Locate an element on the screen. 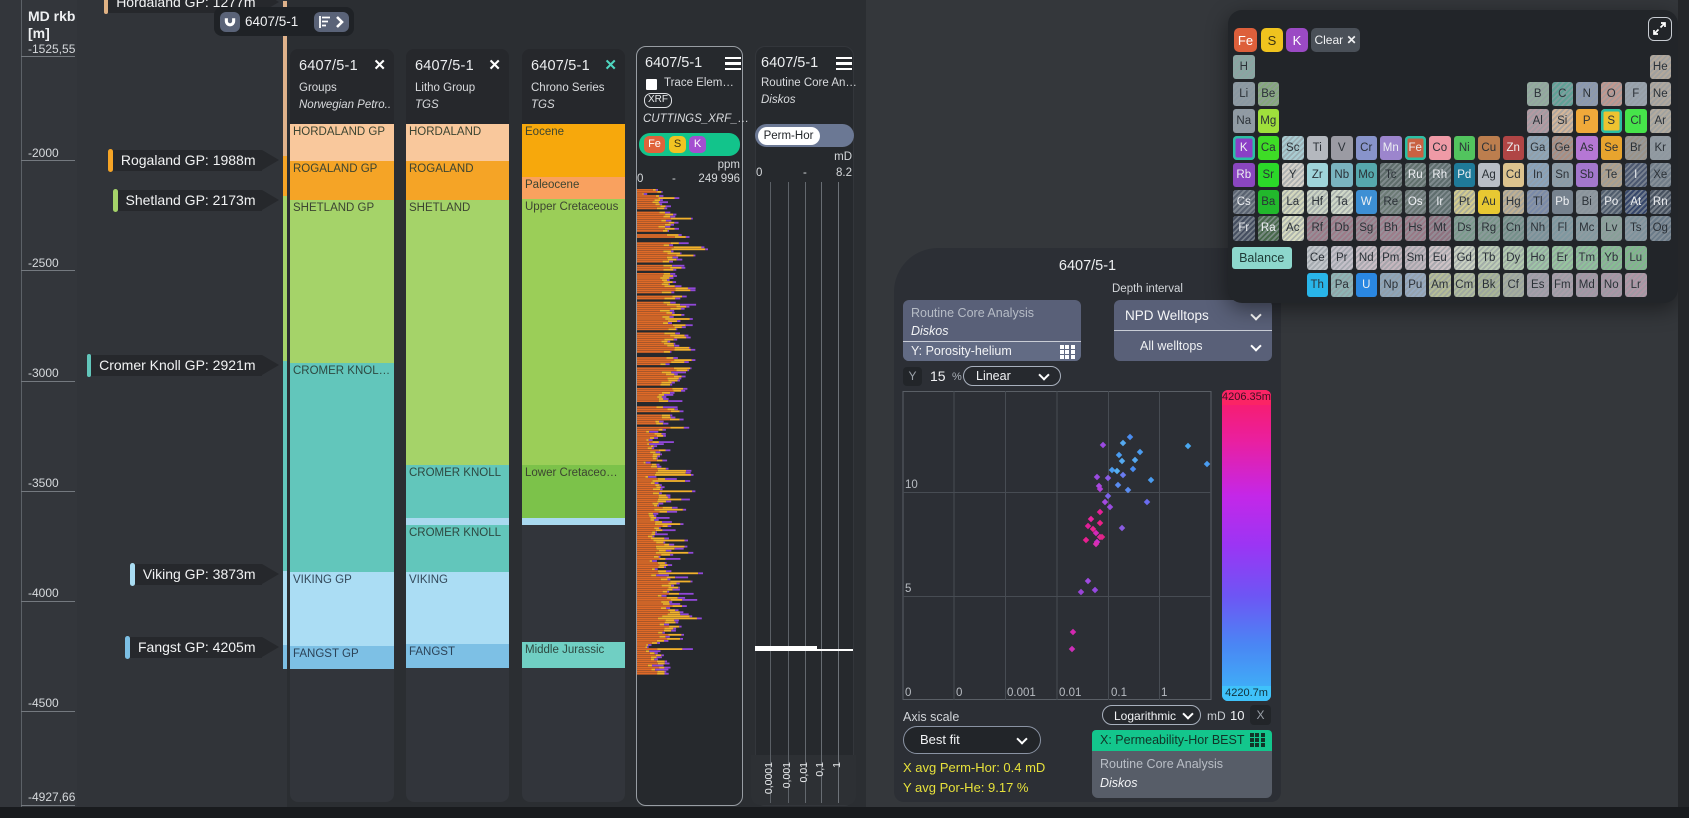  svg-text: 0.01 is located at coordinates (1070, 693).